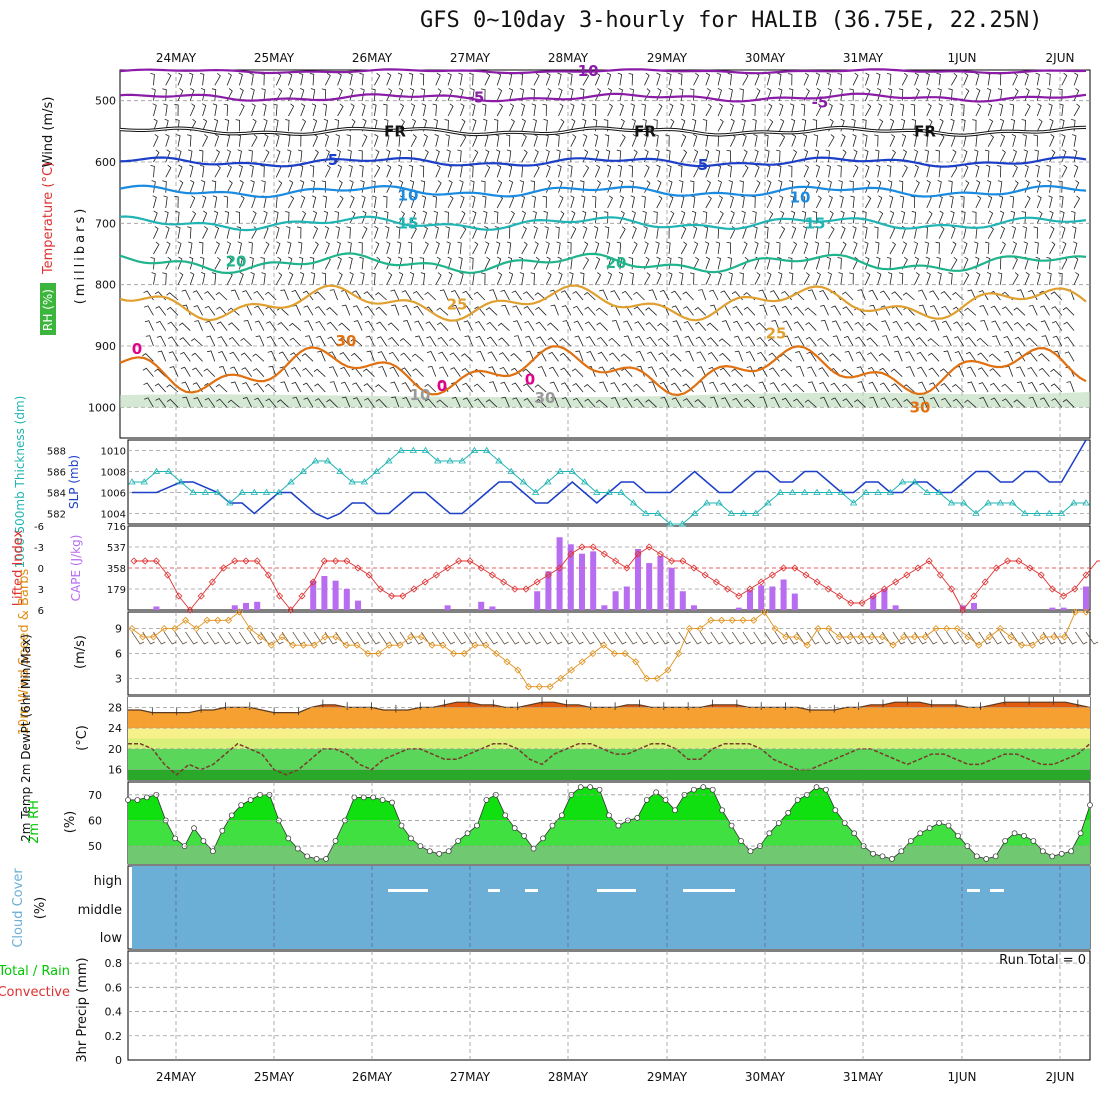  What do you see at coordinates (56, 494) in the screenshot?
I see `thickness-tick: 584` at bounding box center [56, 494].